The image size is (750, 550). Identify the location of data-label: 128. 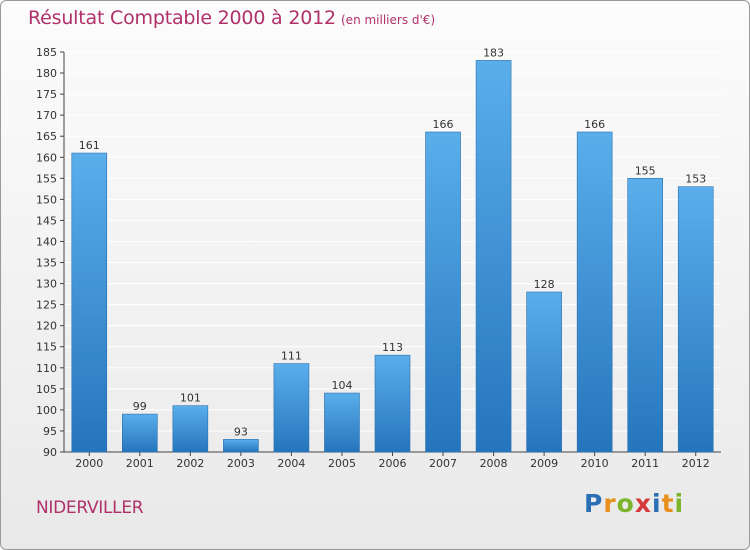
(544, 284).